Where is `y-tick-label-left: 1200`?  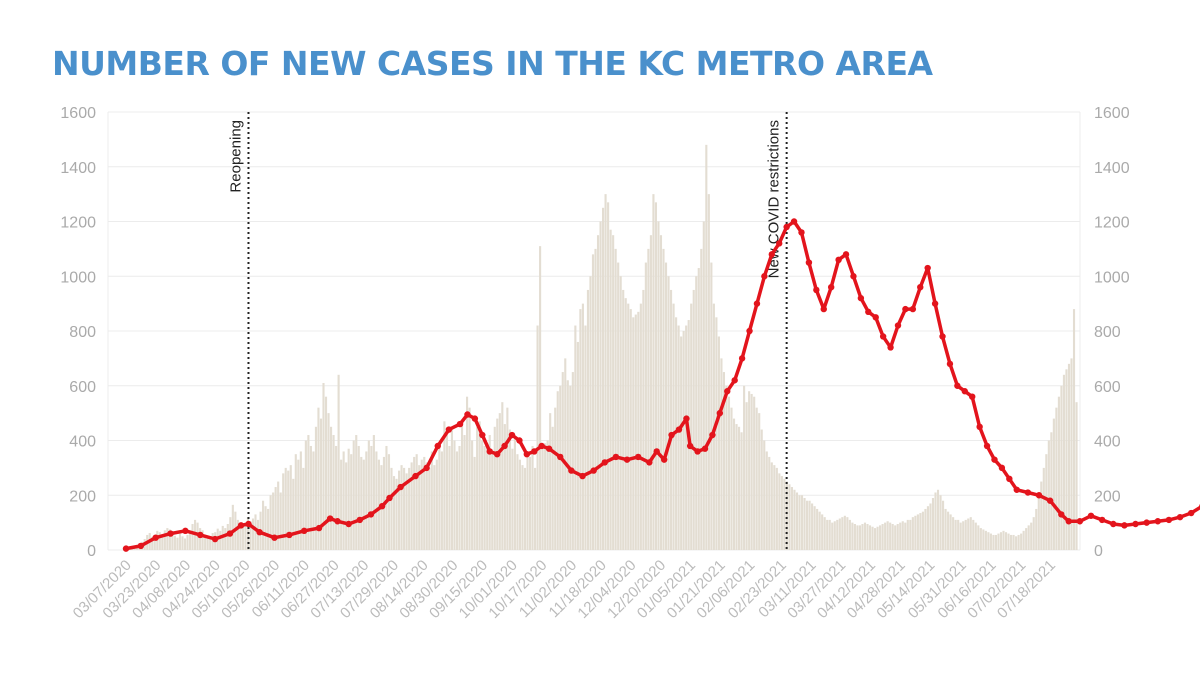 y-tick-label-left: 1200 is located at coordinates (78, 223).